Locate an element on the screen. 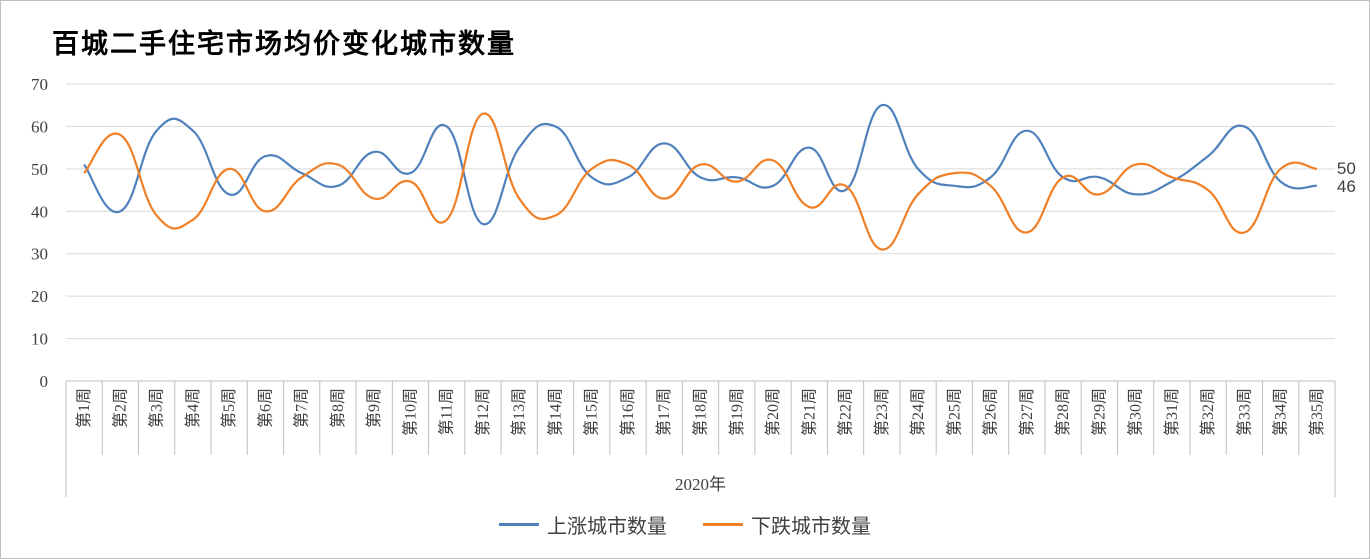 The image size is (1370, 559). legend-item-1: 上涨城市数量 is located at coordinates (583, 524).